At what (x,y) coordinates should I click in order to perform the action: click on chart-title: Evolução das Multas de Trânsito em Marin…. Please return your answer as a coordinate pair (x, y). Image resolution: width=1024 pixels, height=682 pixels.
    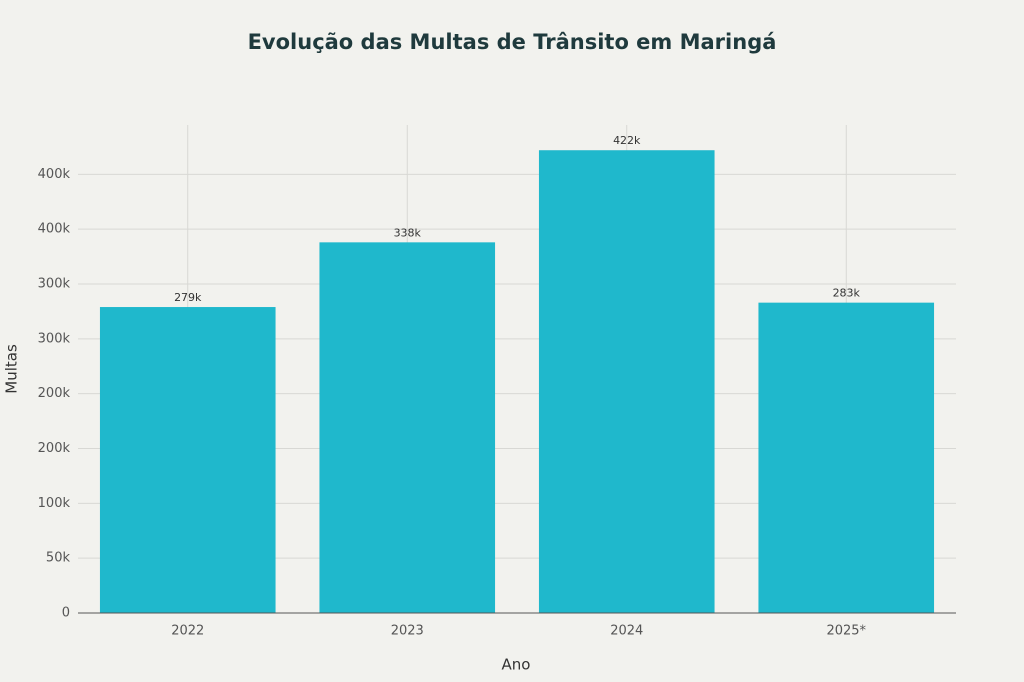
    Looking at the image, I should click on (512, 42).